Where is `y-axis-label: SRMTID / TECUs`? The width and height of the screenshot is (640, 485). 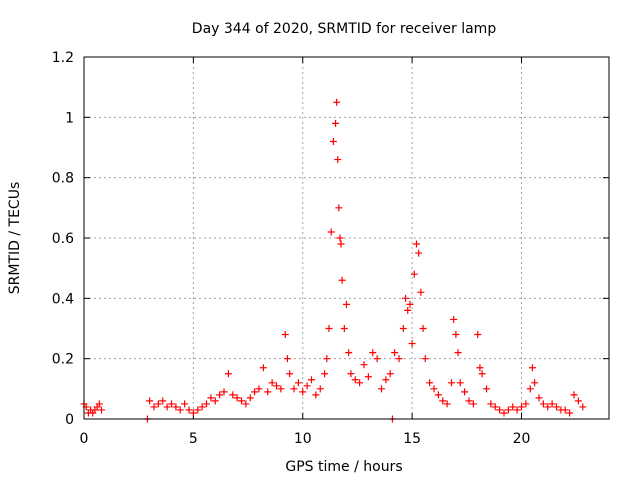 y-axis-label: SRMTID / TECUs is located at coordinates (15, 238).